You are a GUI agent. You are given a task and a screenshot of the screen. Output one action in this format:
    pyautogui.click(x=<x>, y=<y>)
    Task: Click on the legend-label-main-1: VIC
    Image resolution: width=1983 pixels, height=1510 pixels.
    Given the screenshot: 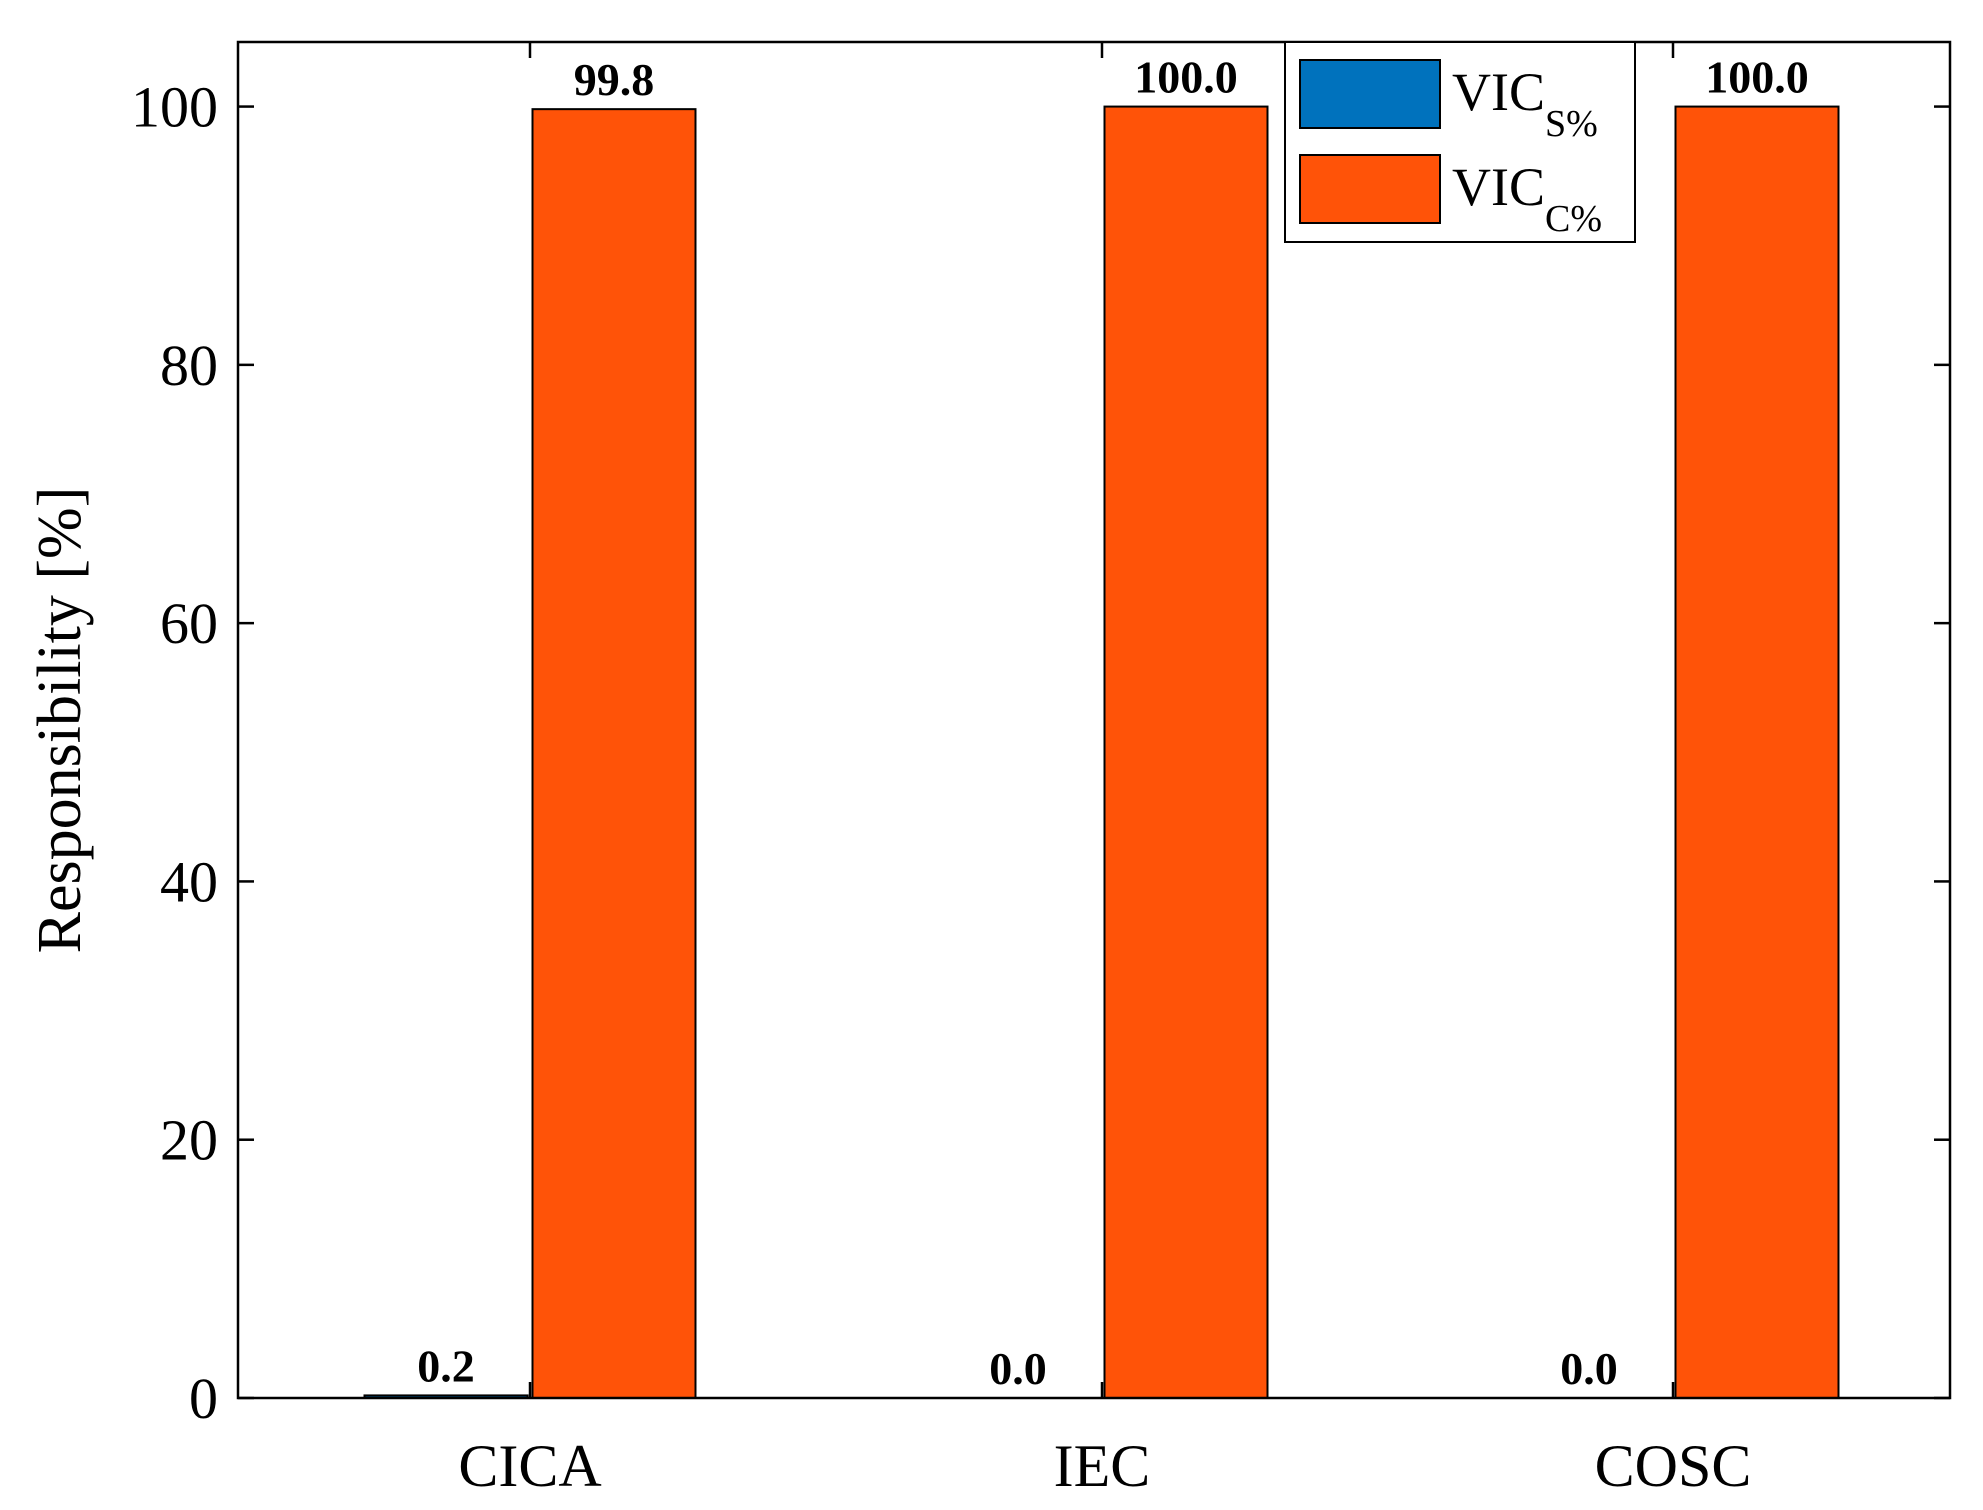 What is the action you would take?
    pyautogui.click(x=1498, y=92)
    